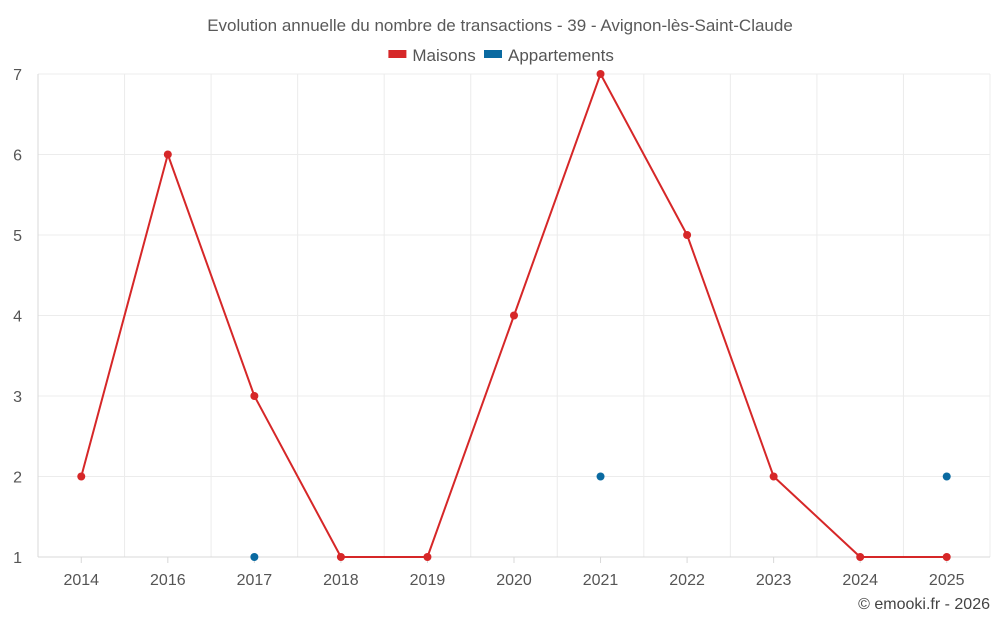  Describe the element at coordinates (687, 580) in the screenshot. I see `x-tick-label: 2022` at that location.